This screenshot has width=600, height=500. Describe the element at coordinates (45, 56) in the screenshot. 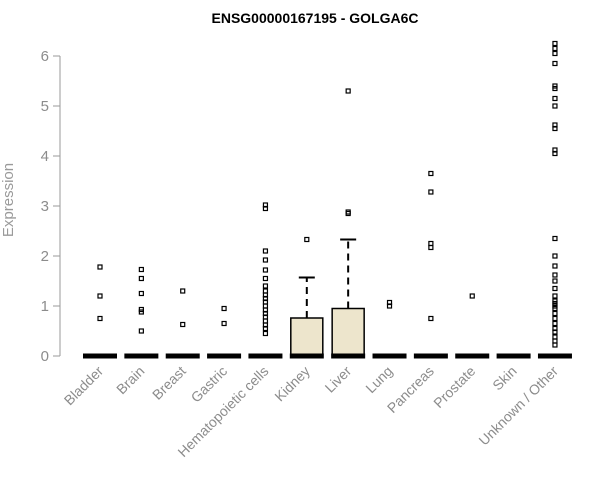

I see `y-tick-label: 6` at that location.